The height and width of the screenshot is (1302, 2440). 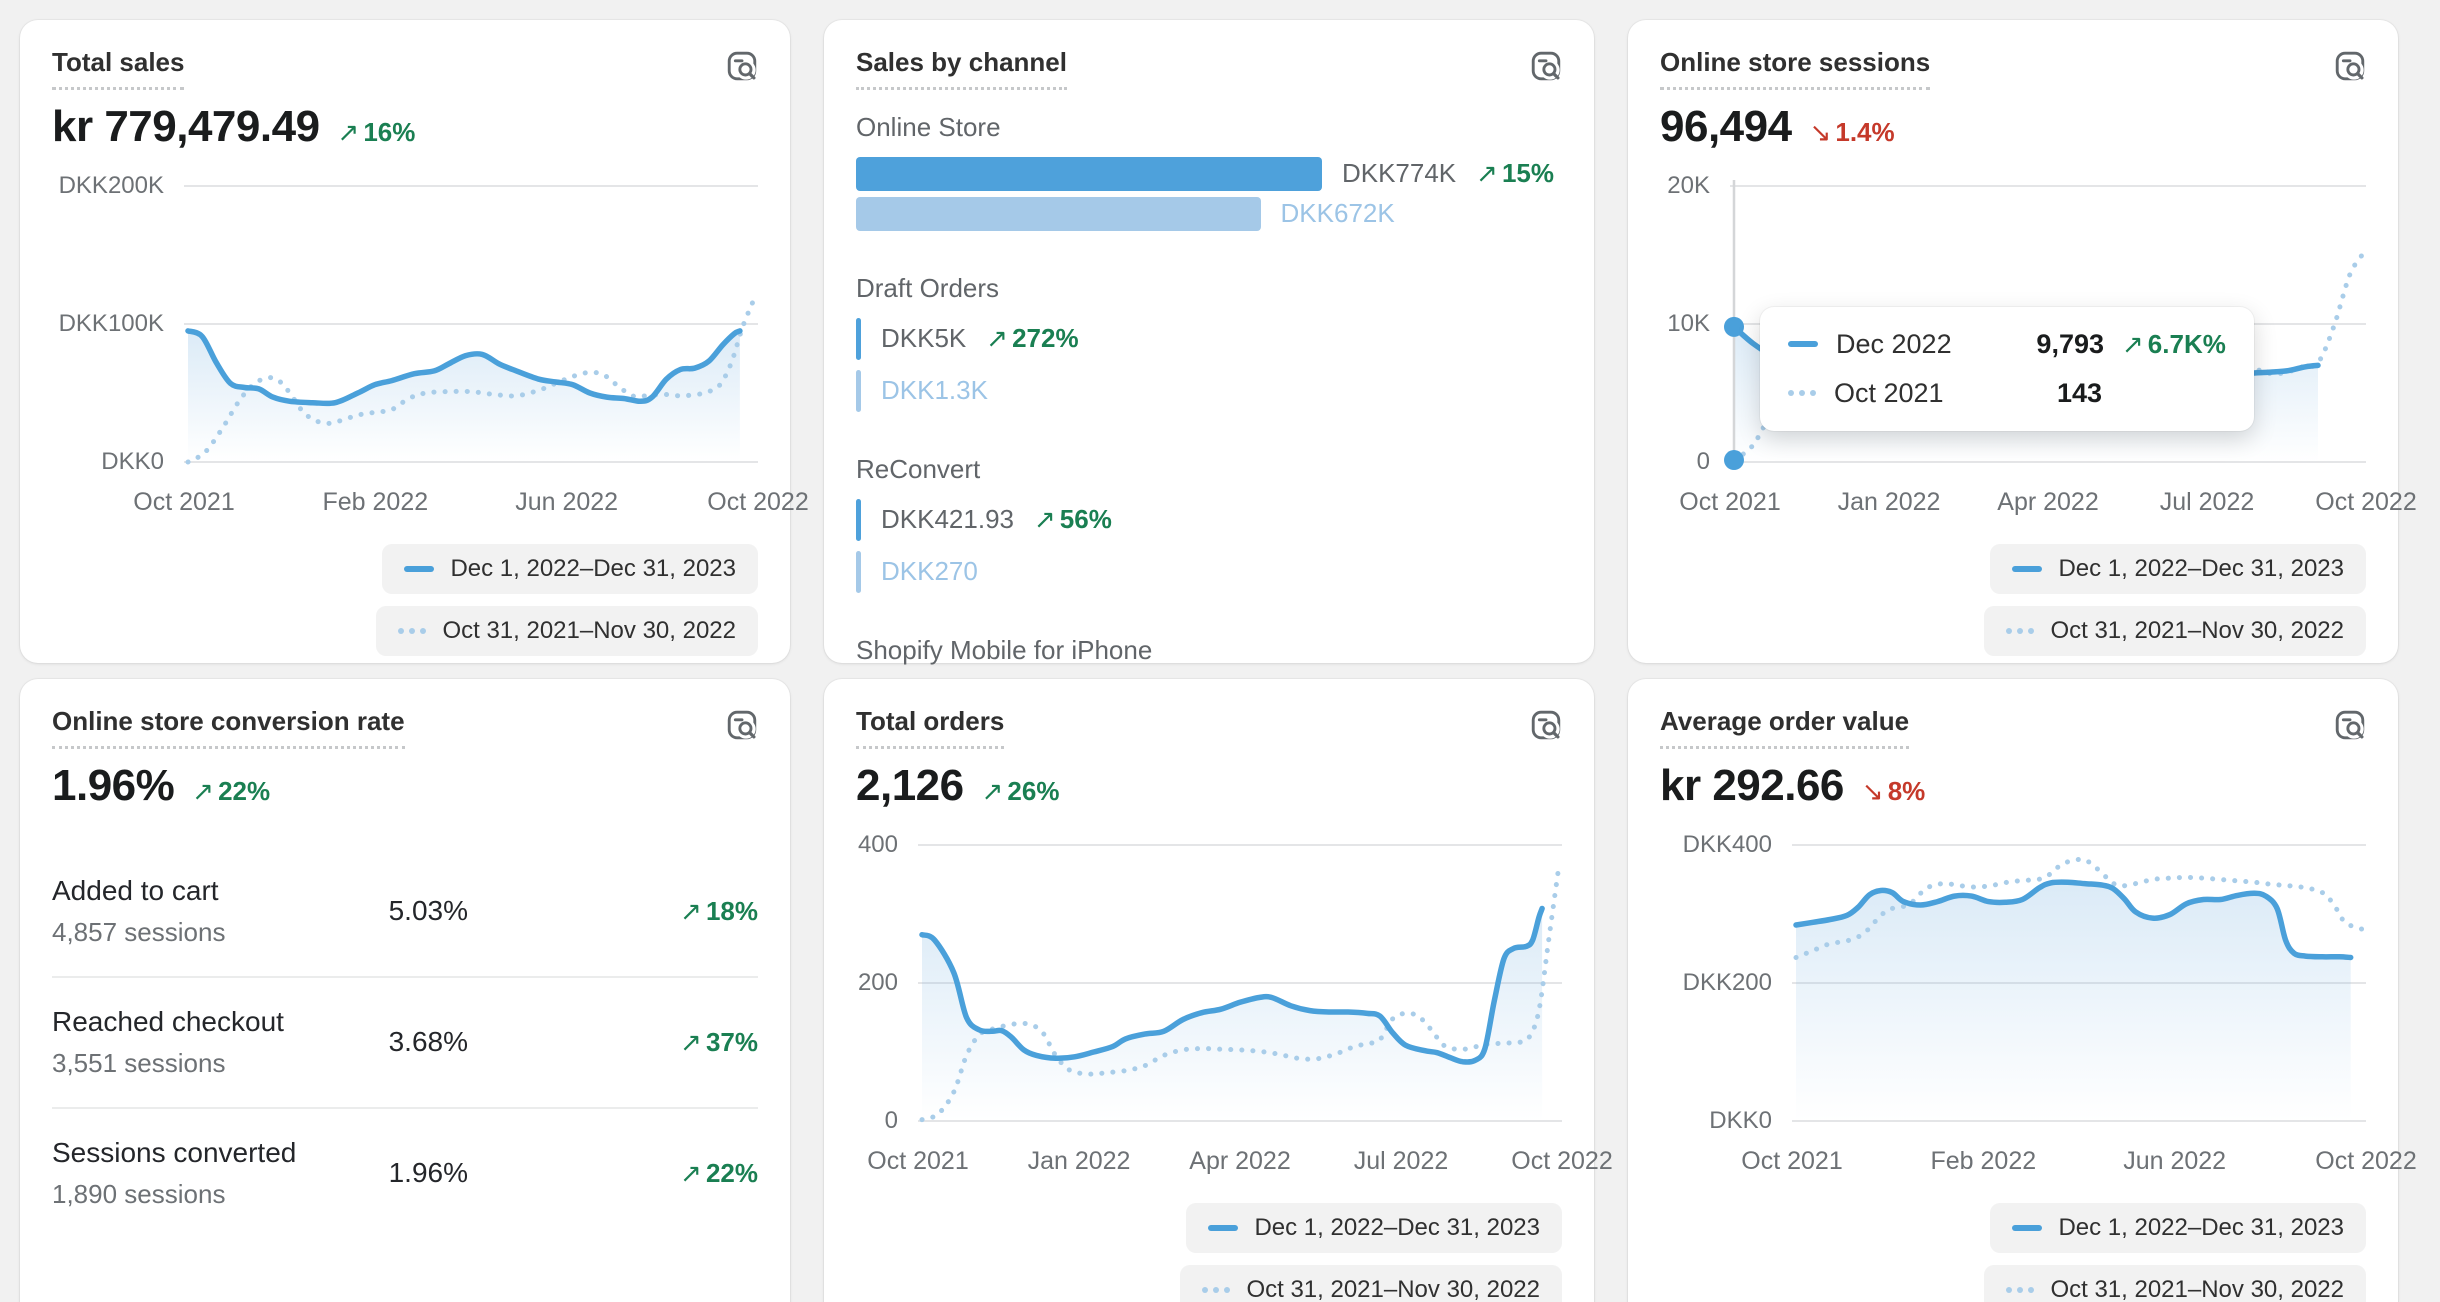 I want to click on delta-badge: 26%, so click(x=1021, y=791).